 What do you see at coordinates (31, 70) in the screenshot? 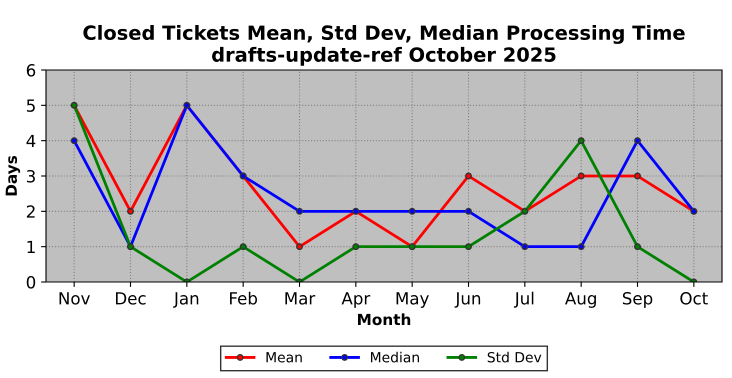
I see `y-tick-label: 6` at bounding box center [31, 70].